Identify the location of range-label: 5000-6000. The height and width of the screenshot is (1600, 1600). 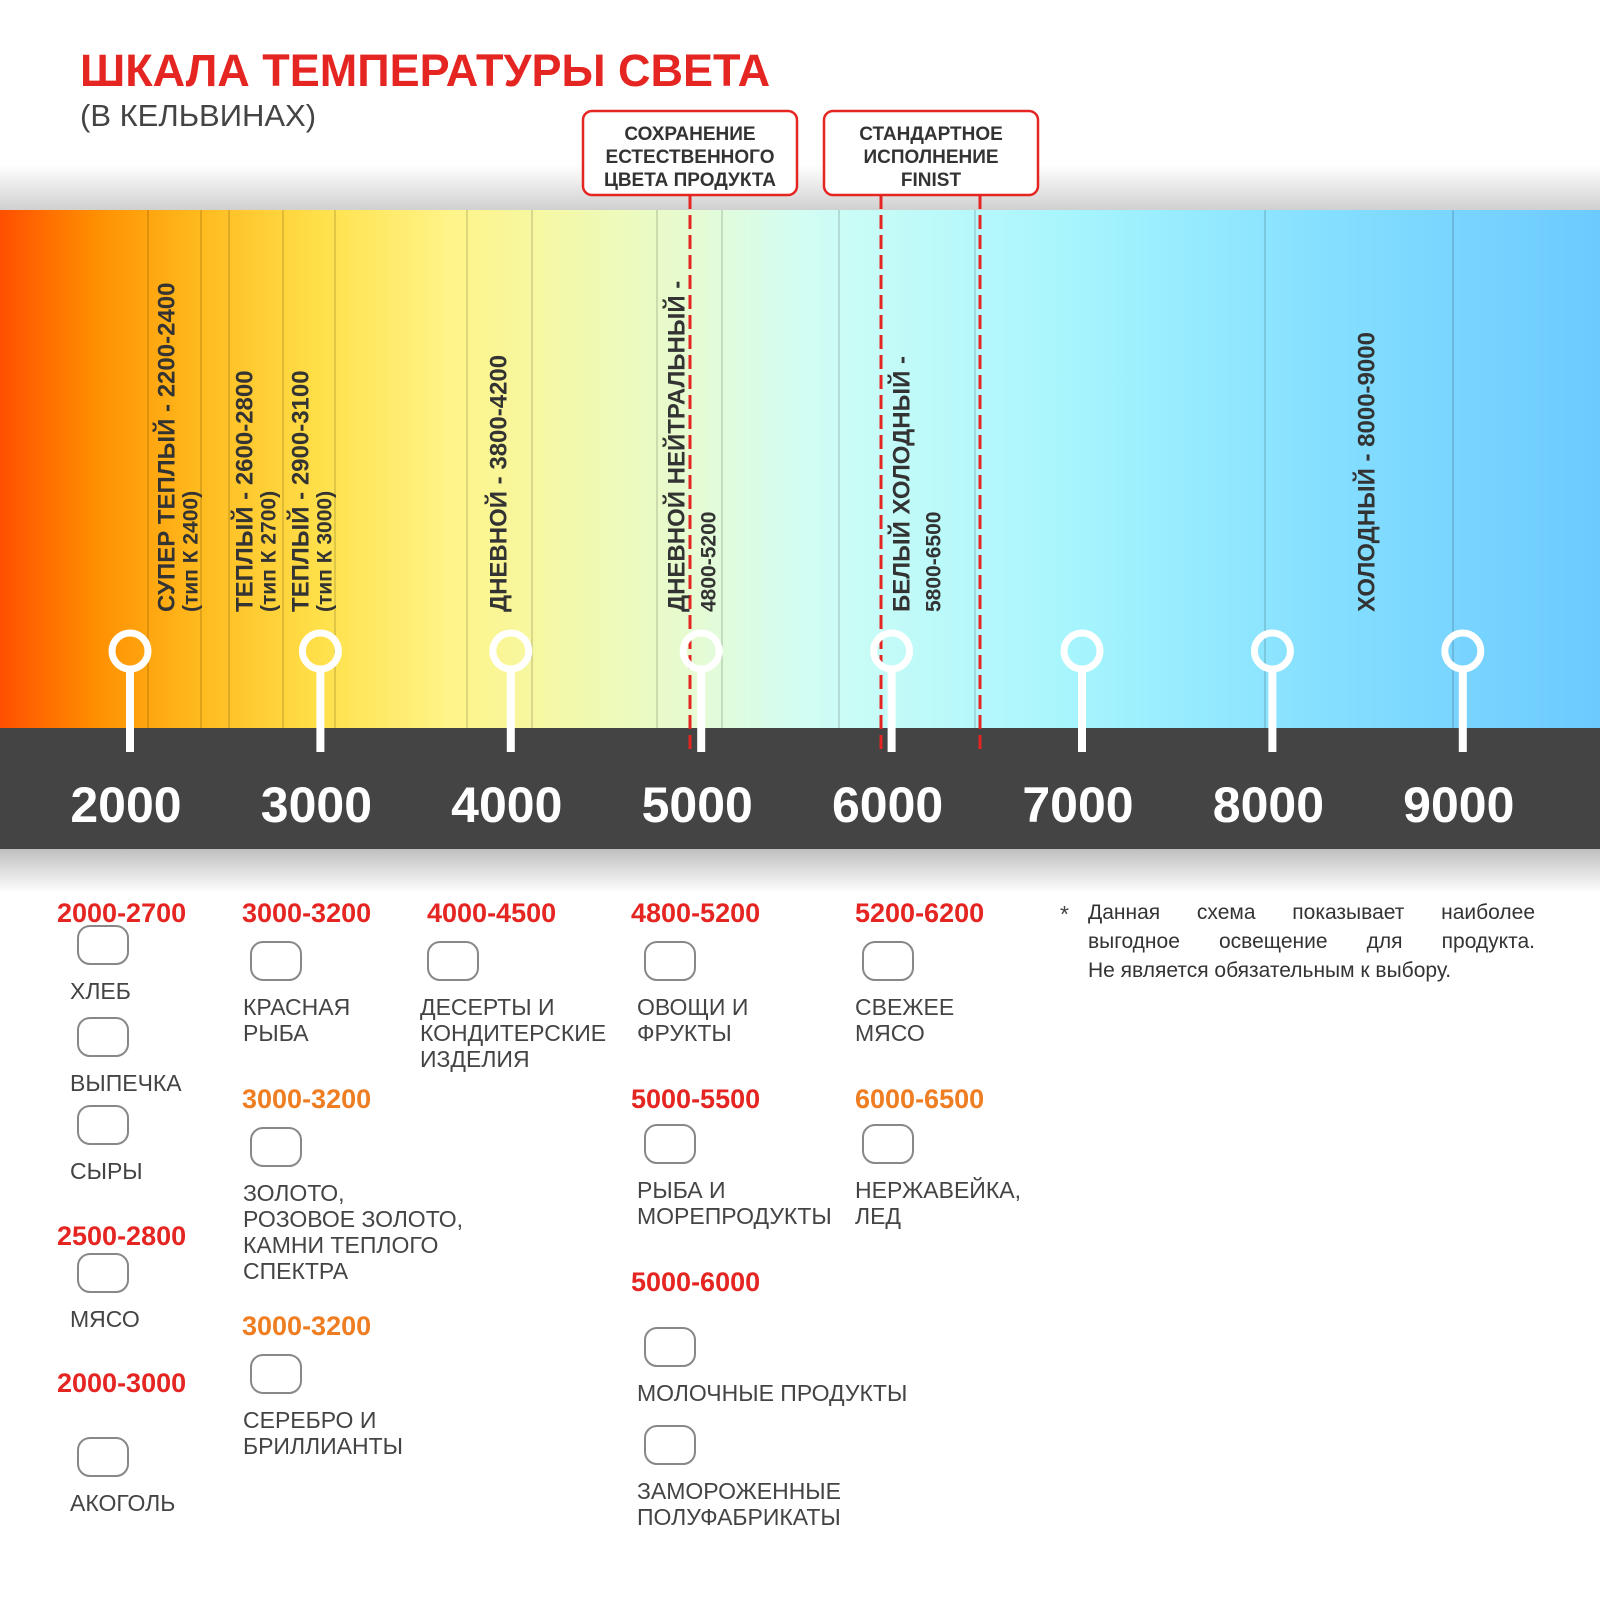
(696, 1282).